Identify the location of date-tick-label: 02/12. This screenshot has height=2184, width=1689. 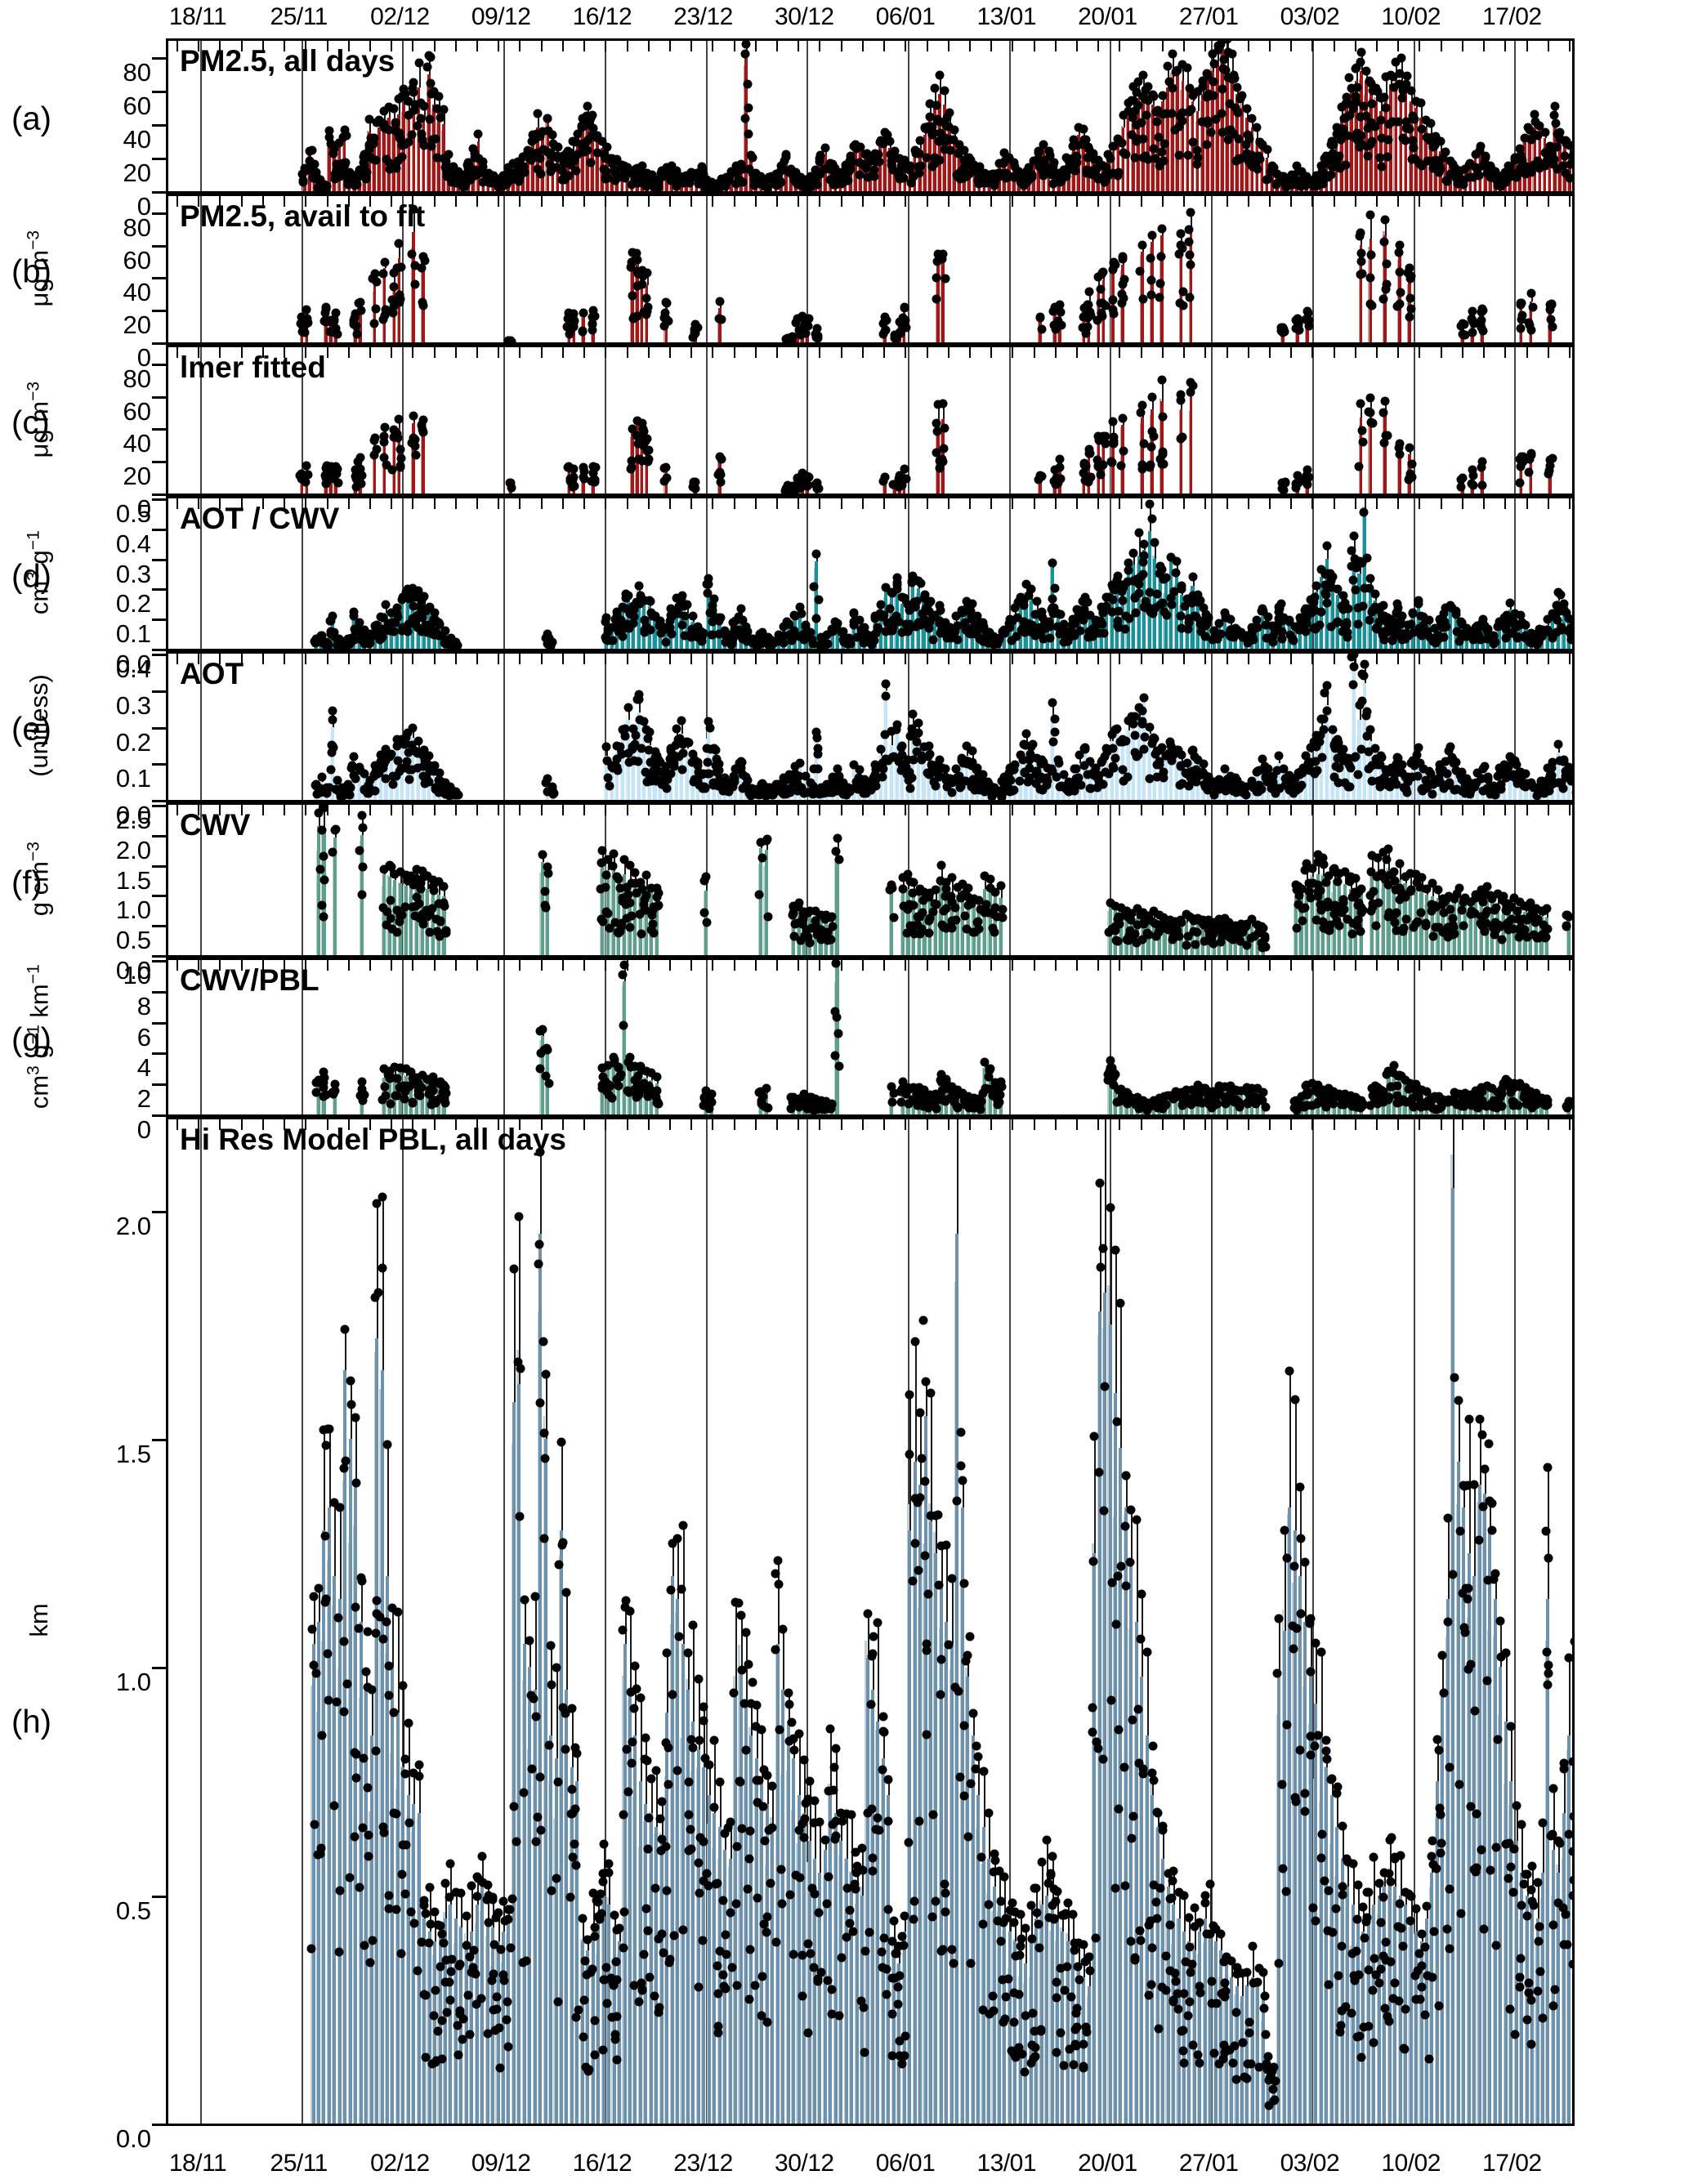
(400, 16).